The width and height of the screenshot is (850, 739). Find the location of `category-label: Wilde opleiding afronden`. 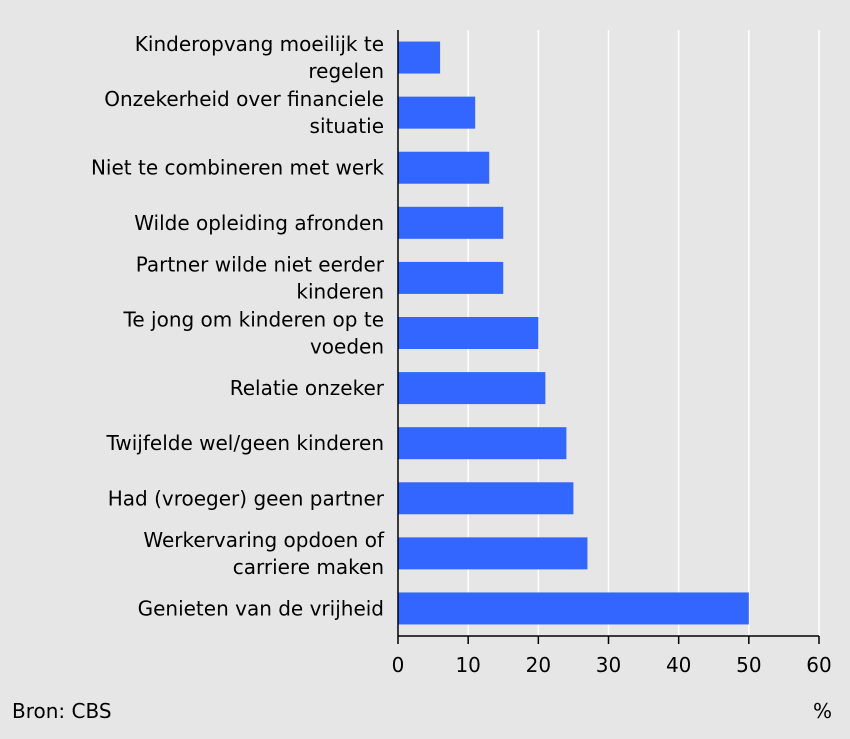

category-label: Wilde opleiding afronden is located at coordinates (259, 223).